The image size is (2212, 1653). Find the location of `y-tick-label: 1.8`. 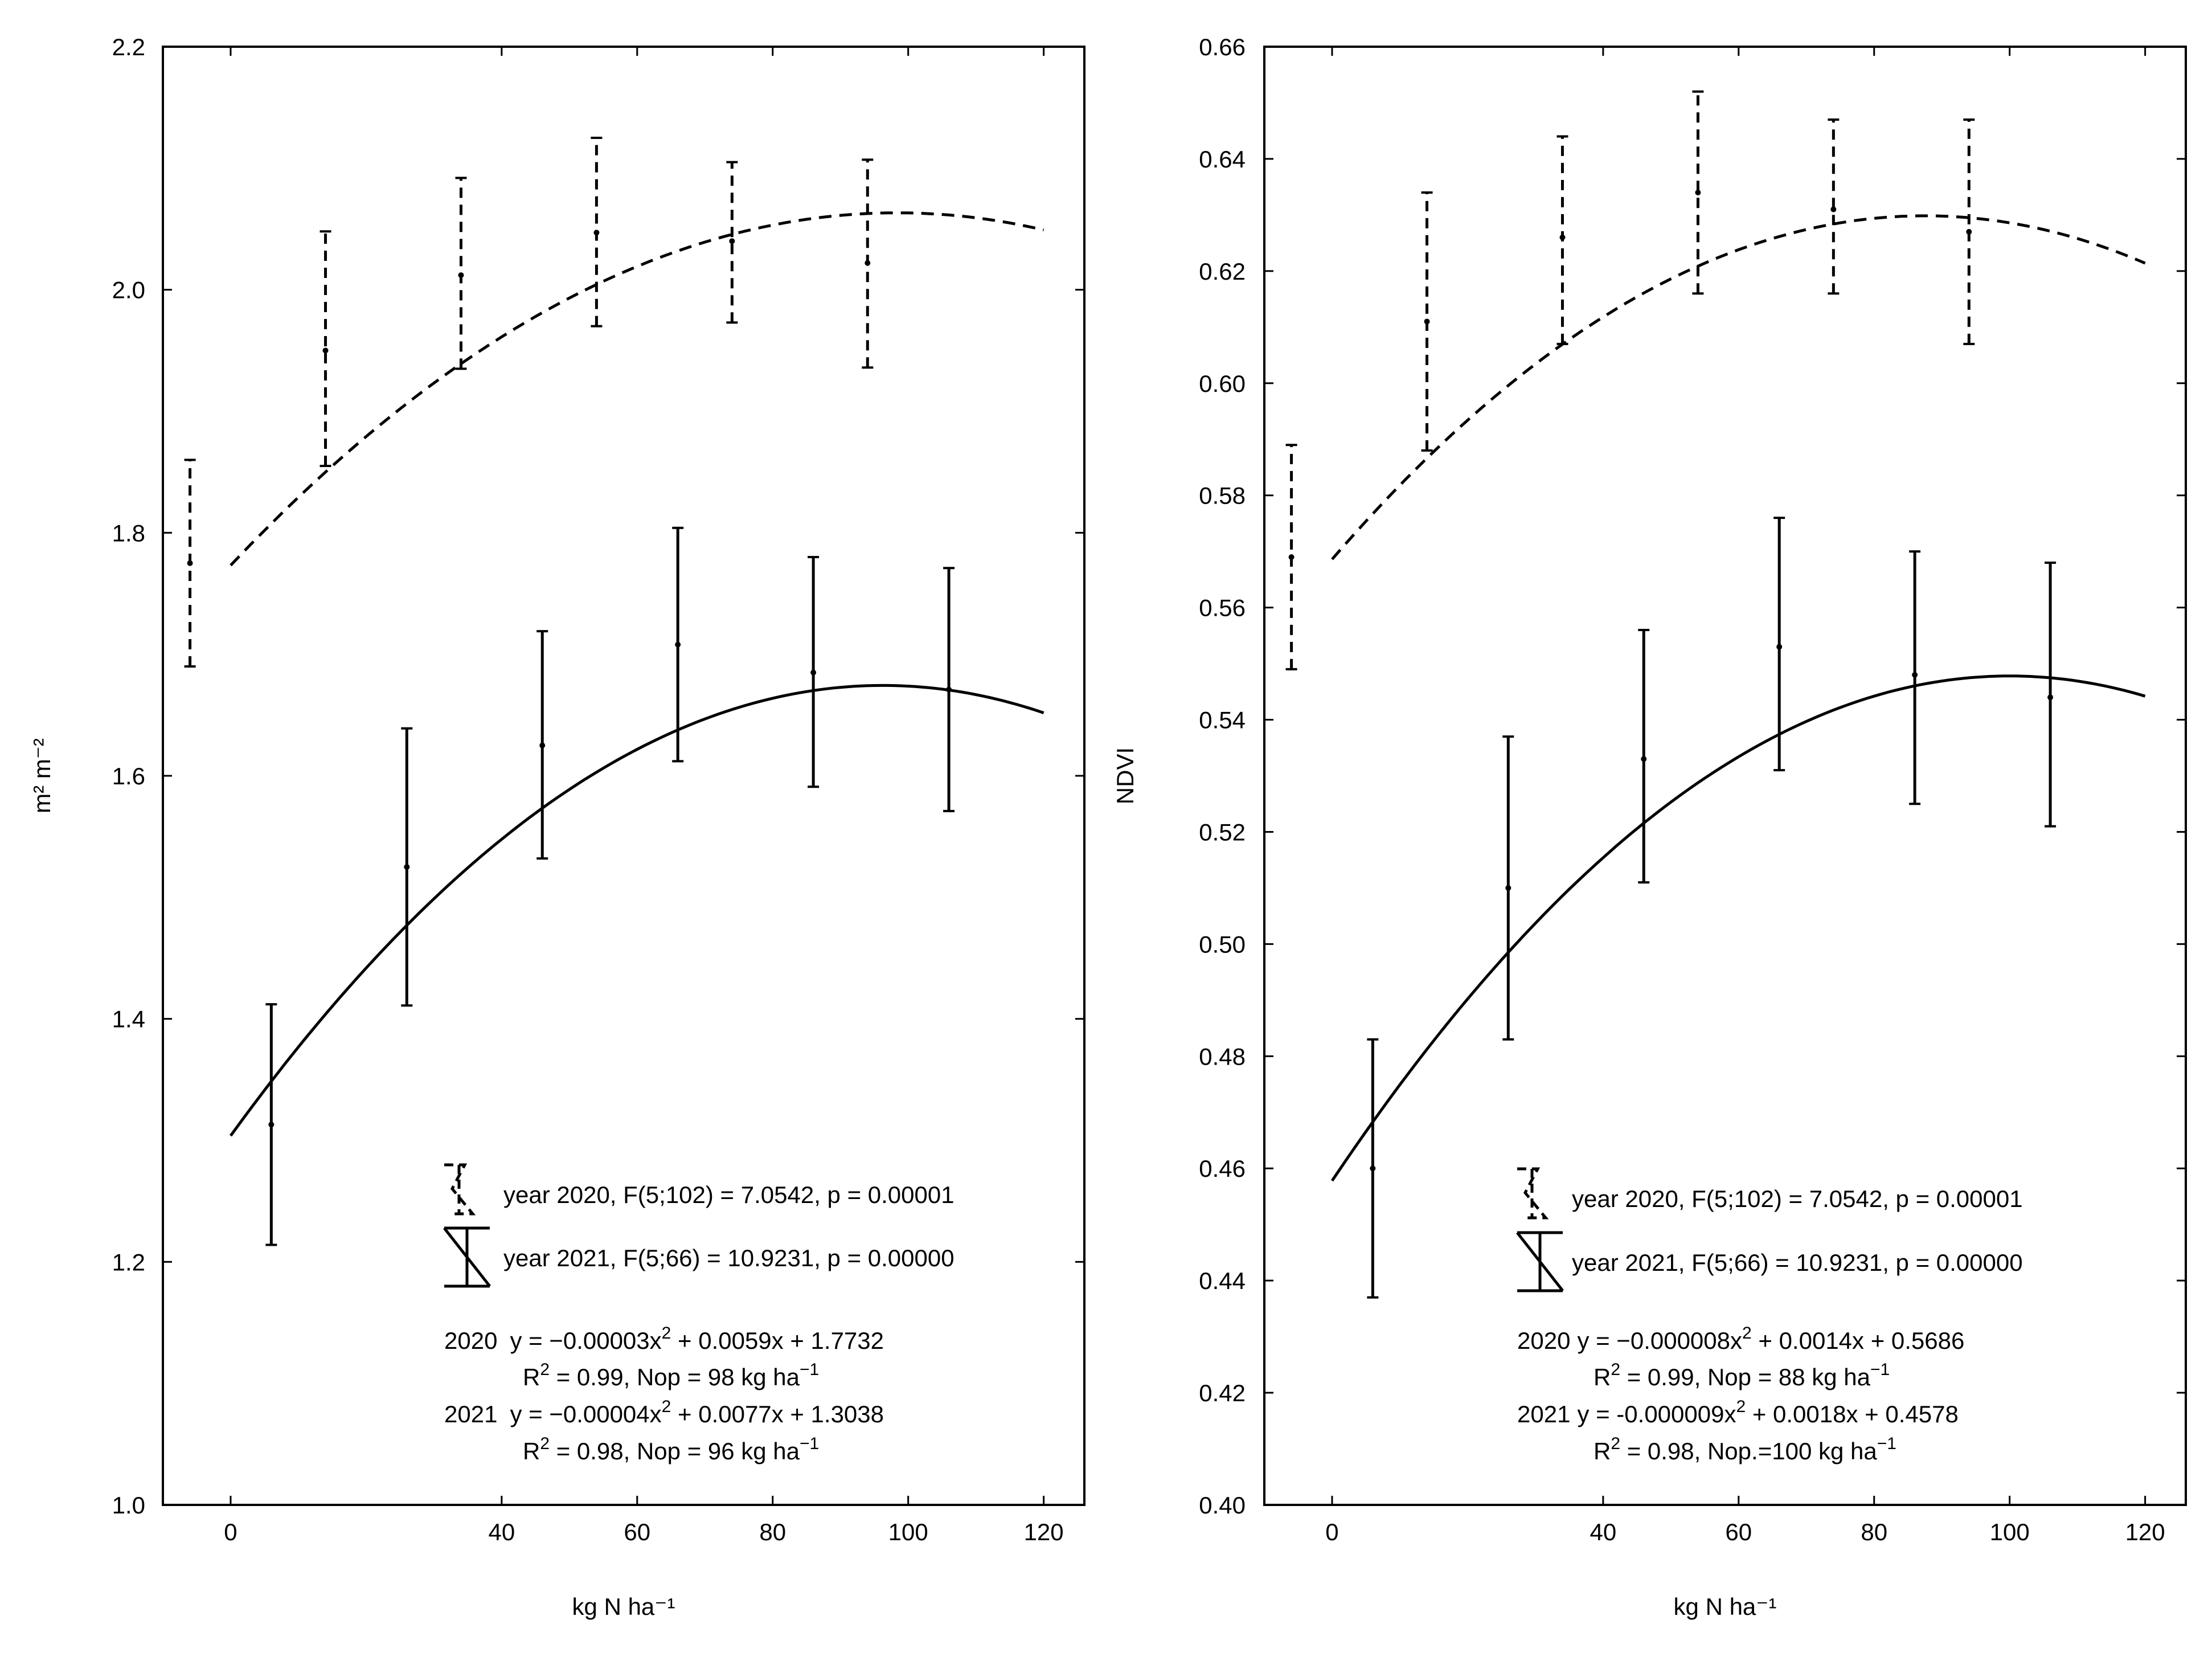

y-tick-label: 1.8 is located at coordinates (128, 532).